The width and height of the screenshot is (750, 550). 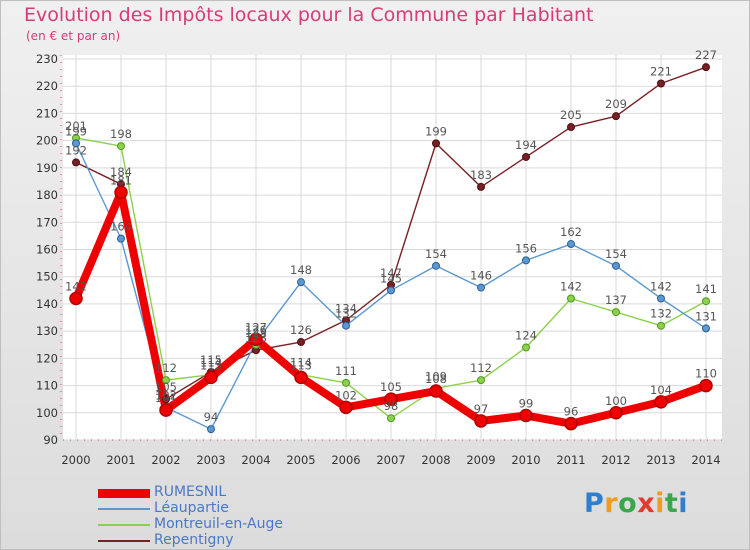 I want to click on data-label: 101, so click(x=166, y=398).